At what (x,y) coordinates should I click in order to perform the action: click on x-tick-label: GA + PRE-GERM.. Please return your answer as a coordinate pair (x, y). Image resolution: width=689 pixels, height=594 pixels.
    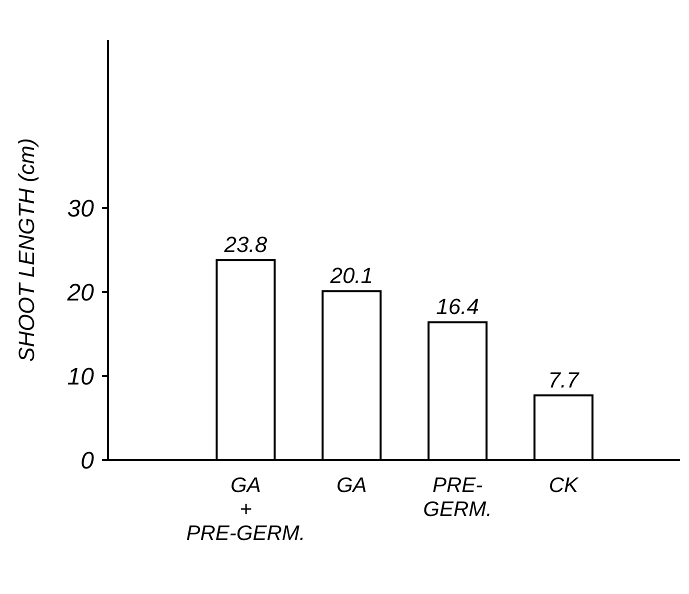
    Looking at the image, I should click on (246, 509).